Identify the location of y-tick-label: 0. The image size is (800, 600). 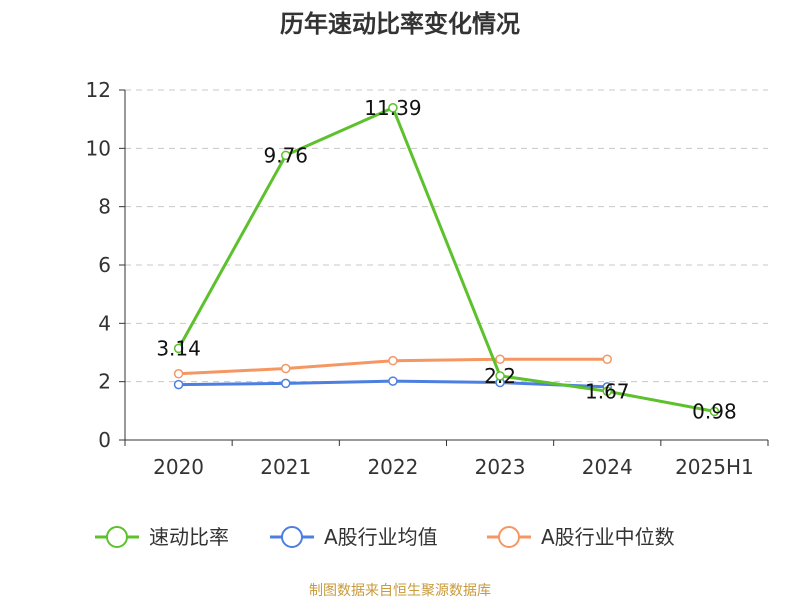
(104, 440).